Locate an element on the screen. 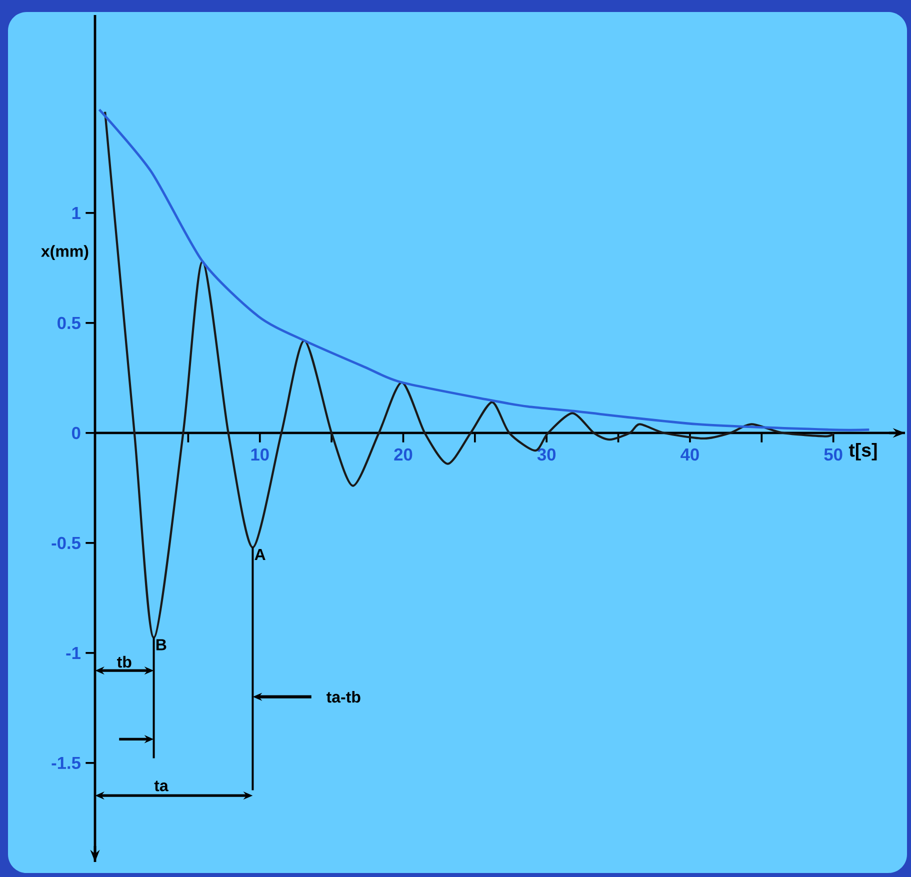 Image resolution: width=911 pixels, height=877 pixels. y-axis-title: x(mm) is located at coordinates (64, 252).